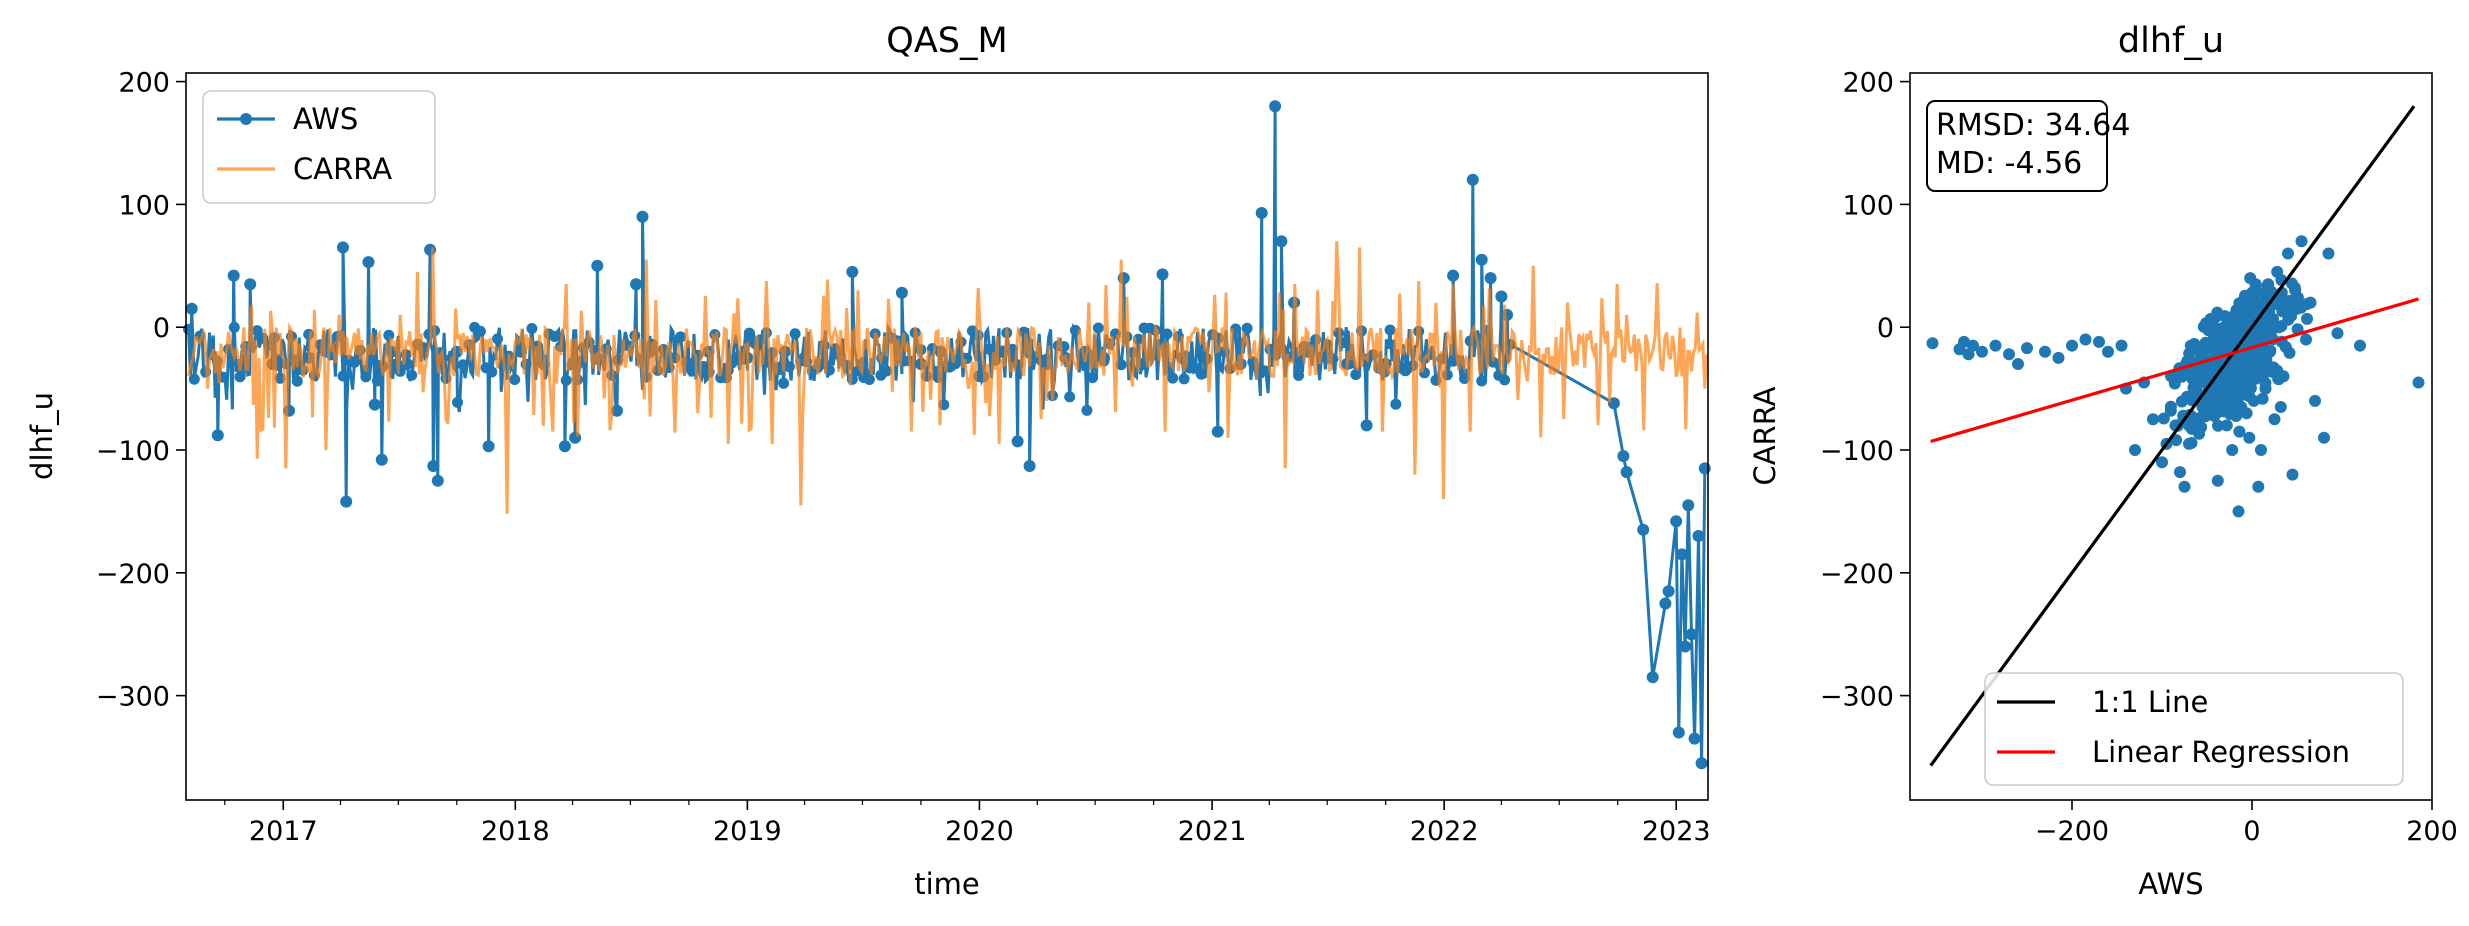 This screenshot has height=926, width=2469. Describe the element at coordinates (1868, 205) in the screenshot. I see `sc-ytick-label: 100` at that location.